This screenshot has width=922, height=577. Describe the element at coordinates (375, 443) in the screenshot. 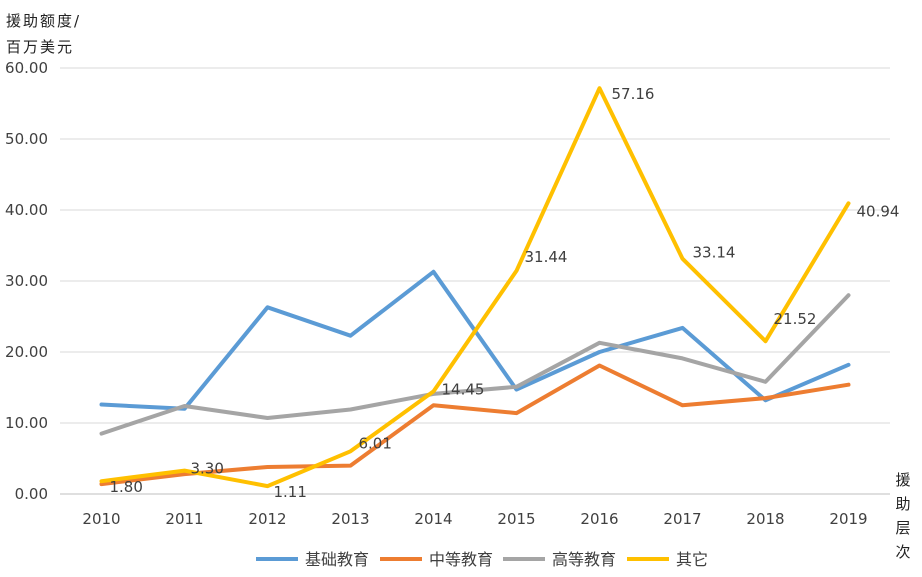

I see `data-label: 6.01` at that location.